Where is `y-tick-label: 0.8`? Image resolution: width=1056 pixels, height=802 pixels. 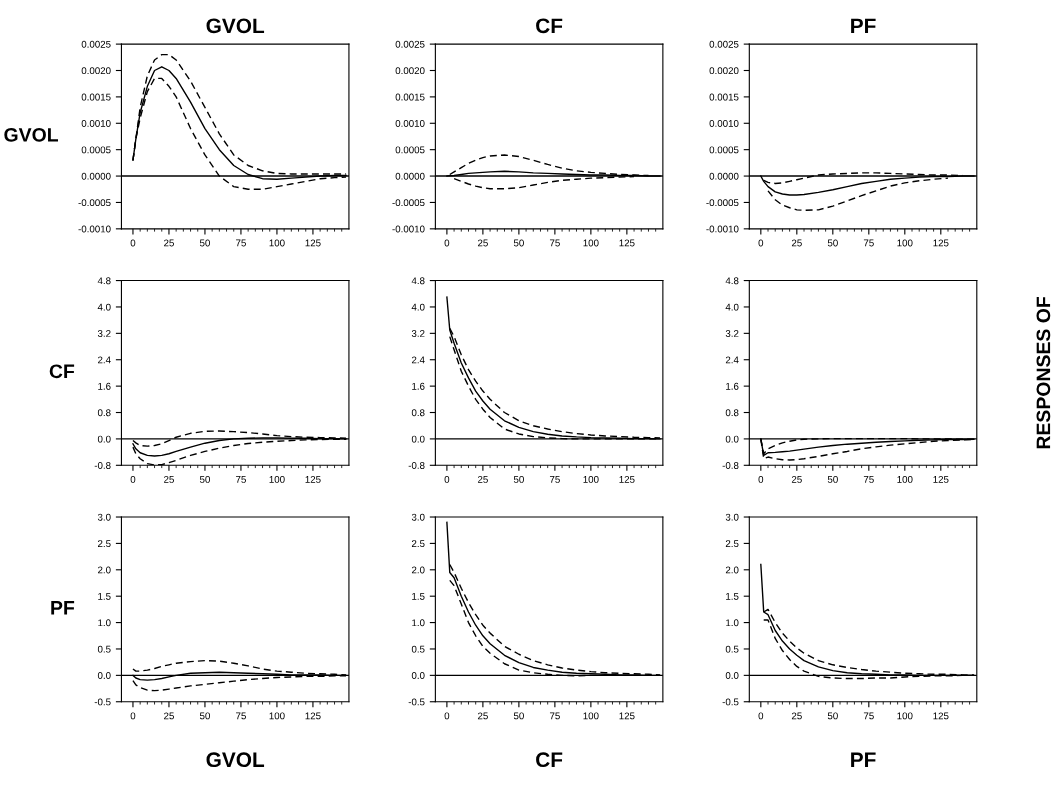 y-tick-label: 0.8 is located at coordinates (104, 413).